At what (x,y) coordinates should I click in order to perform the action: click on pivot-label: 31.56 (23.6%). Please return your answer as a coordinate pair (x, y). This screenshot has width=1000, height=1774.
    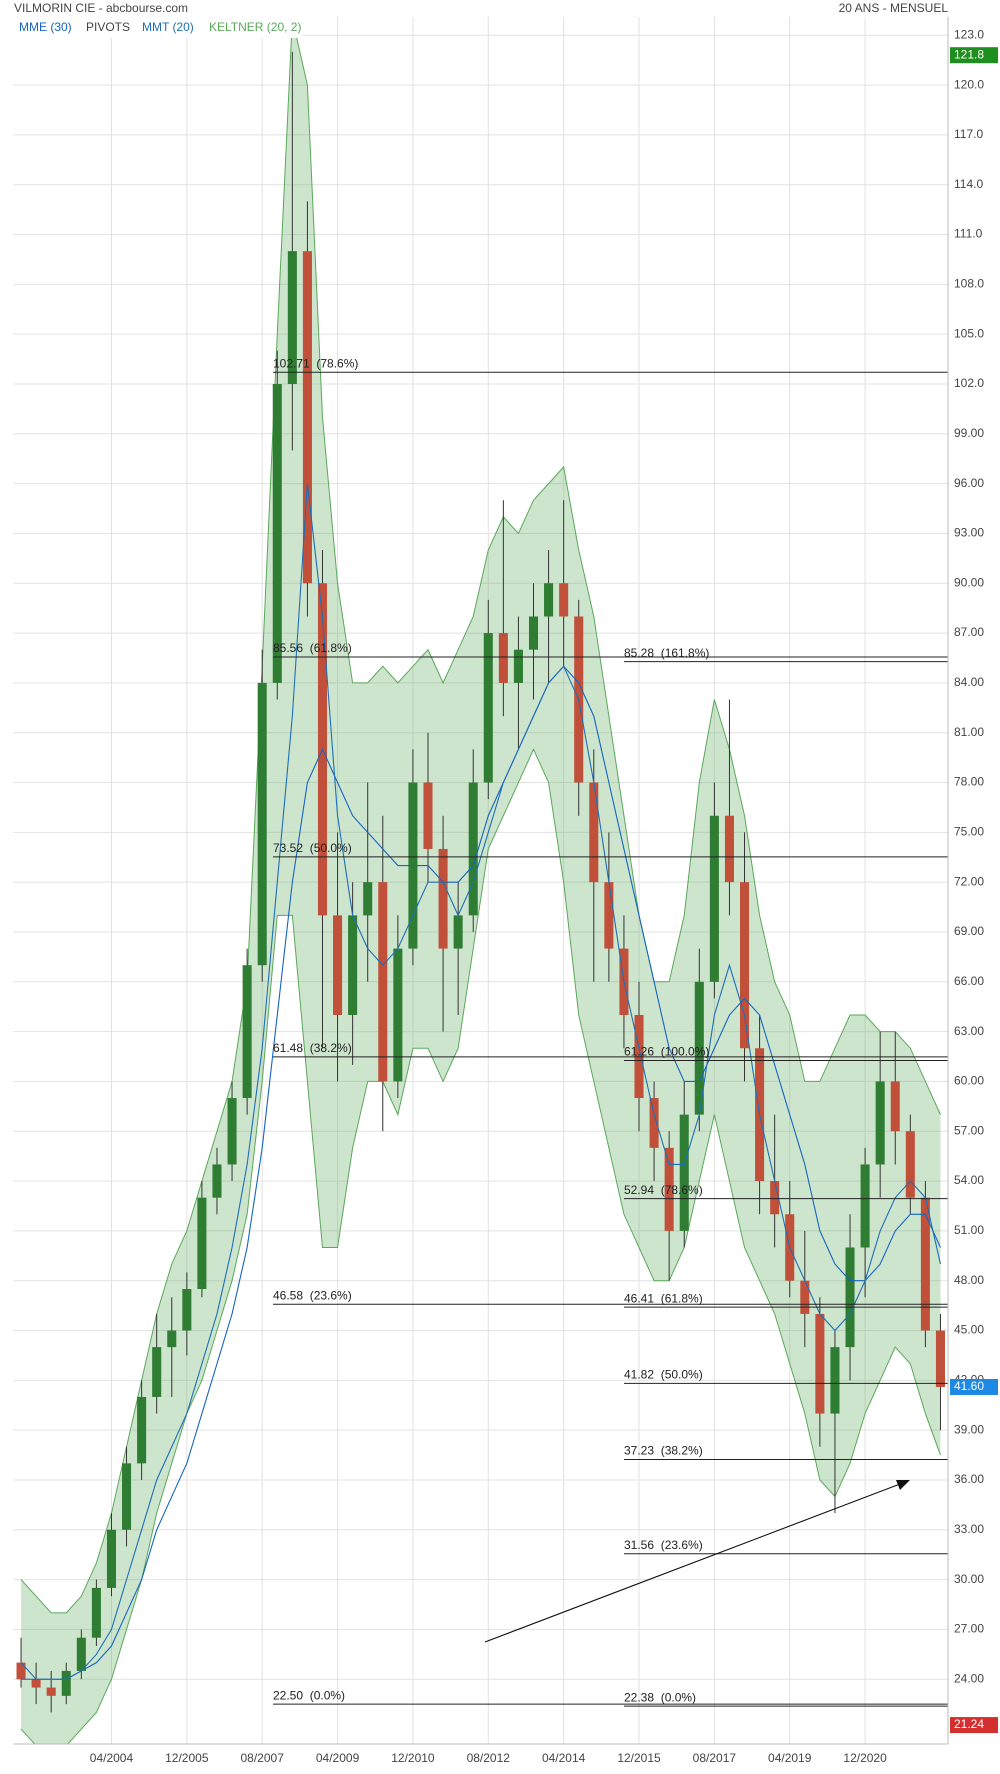
    Looking at the image, I should click on (663, 1545).